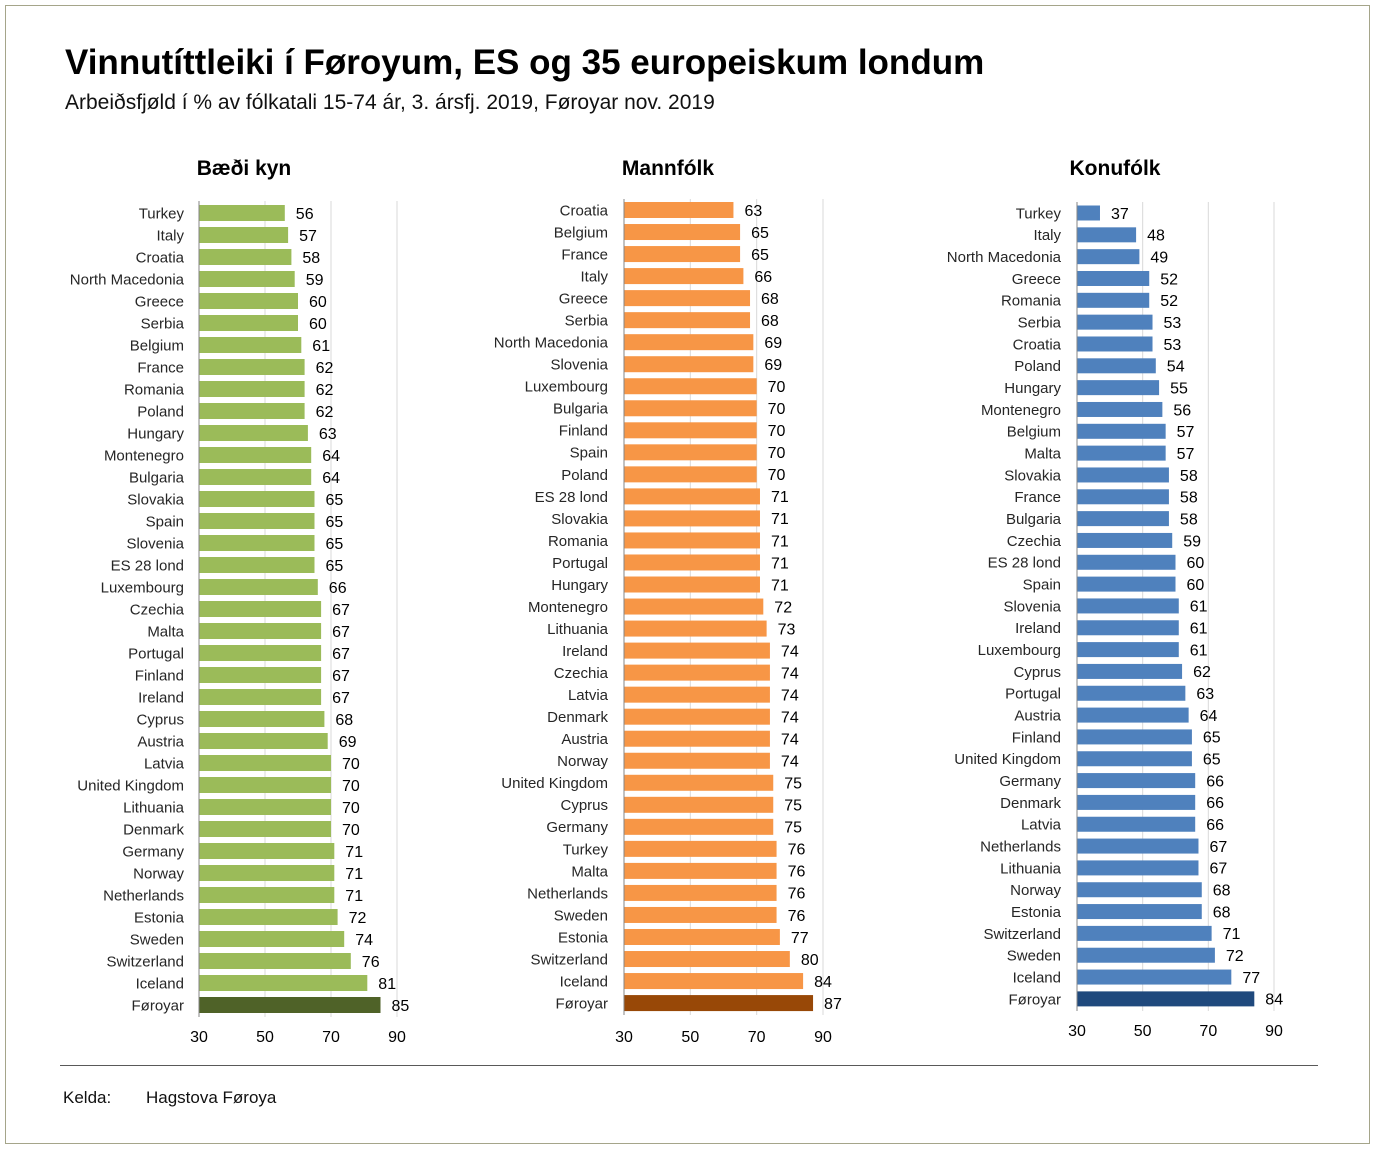 The image size is (1375, 1149). I want to click on value-label-united-kingdom: 70, so click(351, 786).